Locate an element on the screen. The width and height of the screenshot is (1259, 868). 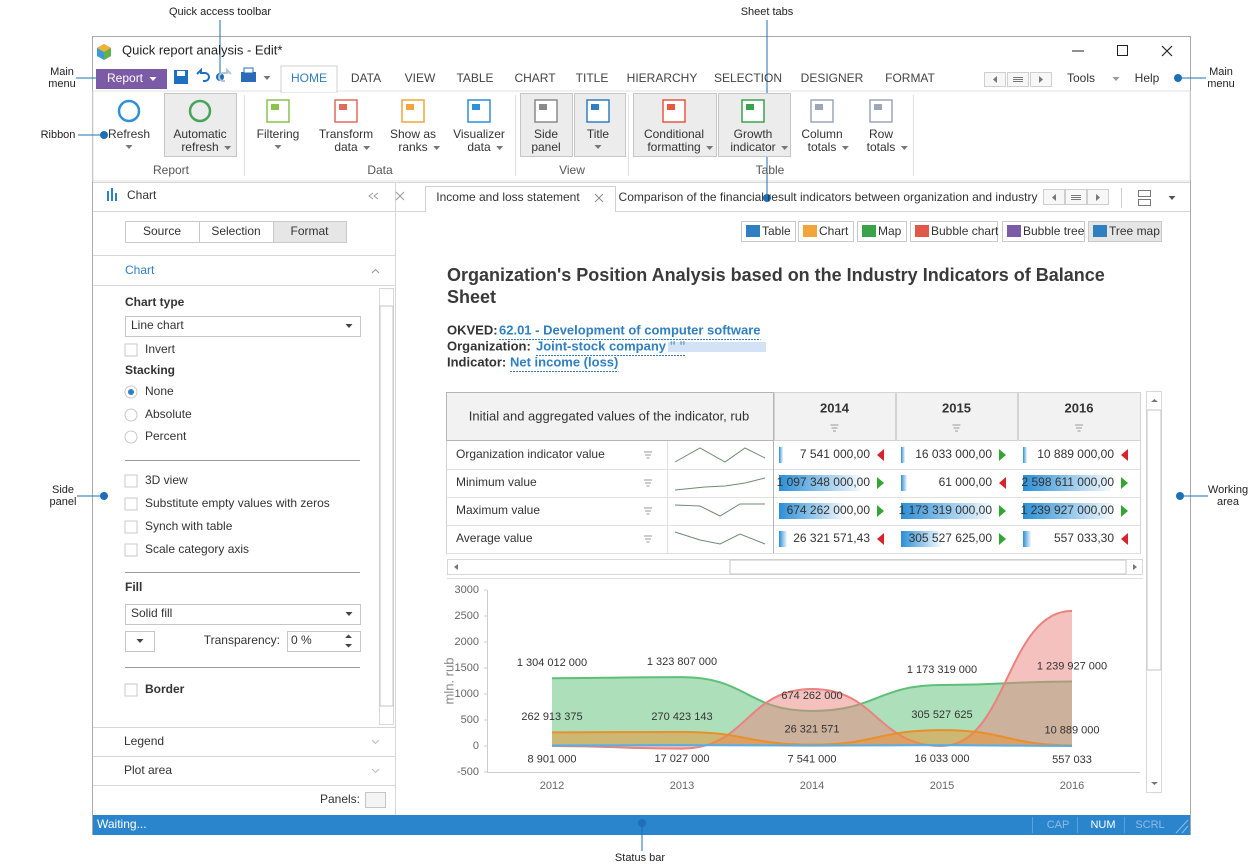
ribbon-button-label: Column is located at coordinates (821, 134).